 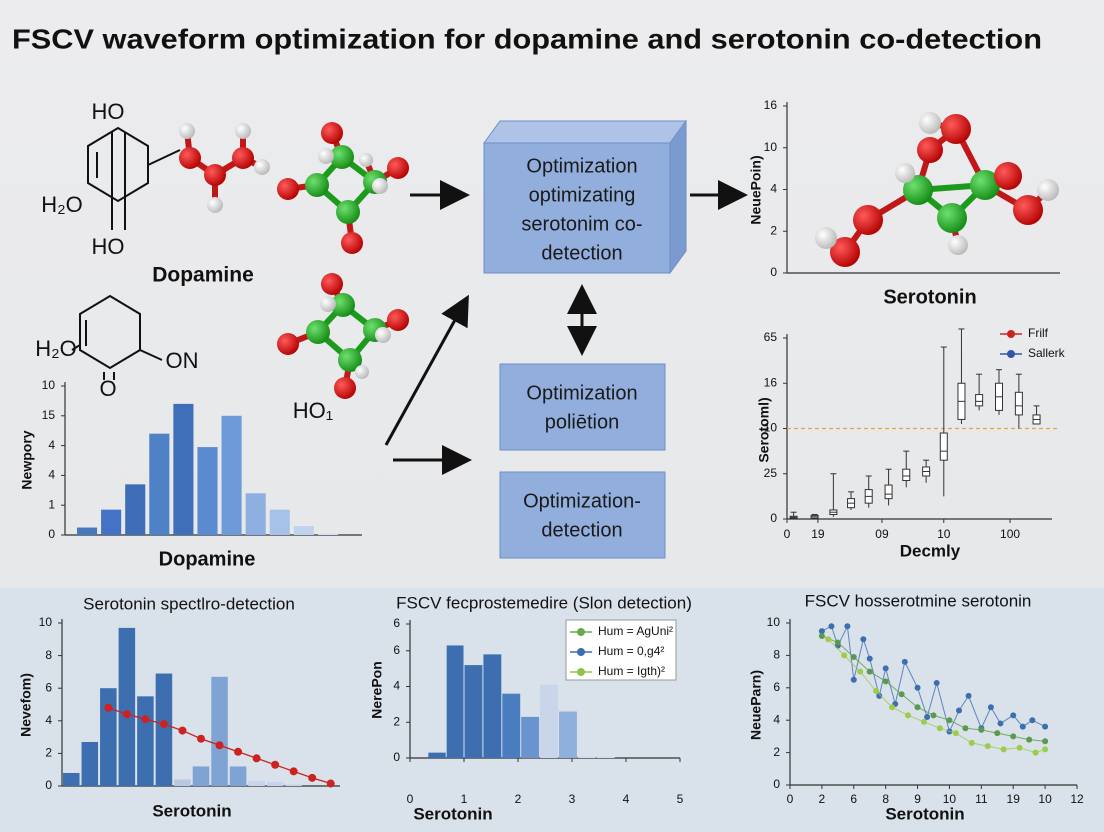 I want to click on x-tick-label: 2, so click(x=822, y=799).